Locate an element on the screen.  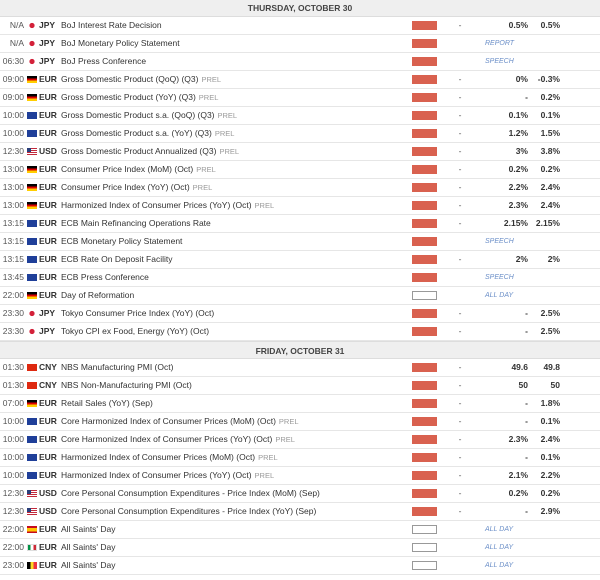
event-name: Retail Sales (YoY) (Sep) is located at coordinates (107, 403).